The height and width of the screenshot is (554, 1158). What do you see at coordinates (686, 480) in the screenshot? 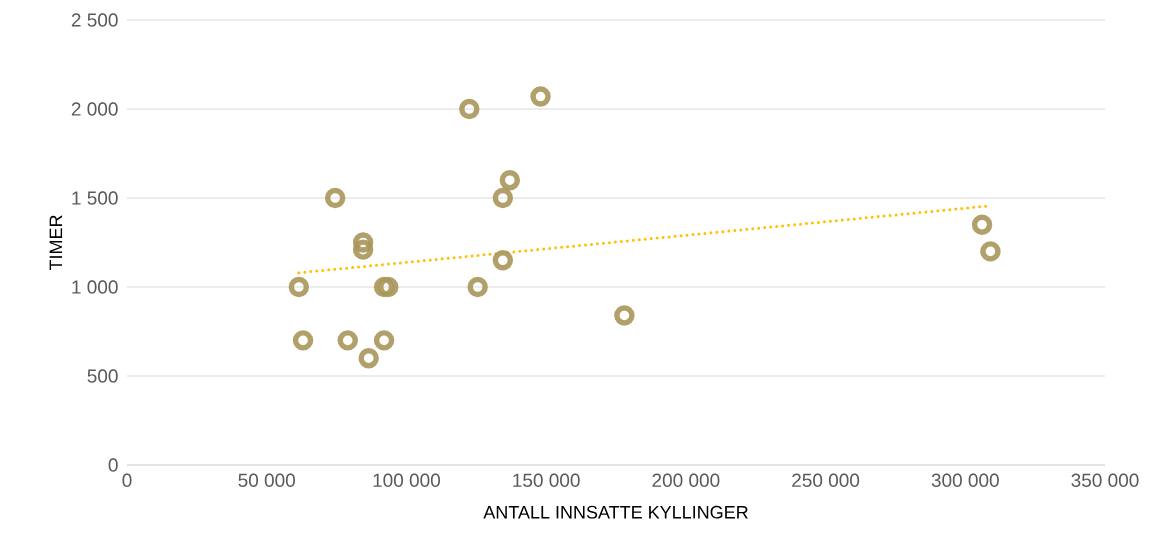
I see `x-tick-label: 200 000` at bounding box center [686, 480].